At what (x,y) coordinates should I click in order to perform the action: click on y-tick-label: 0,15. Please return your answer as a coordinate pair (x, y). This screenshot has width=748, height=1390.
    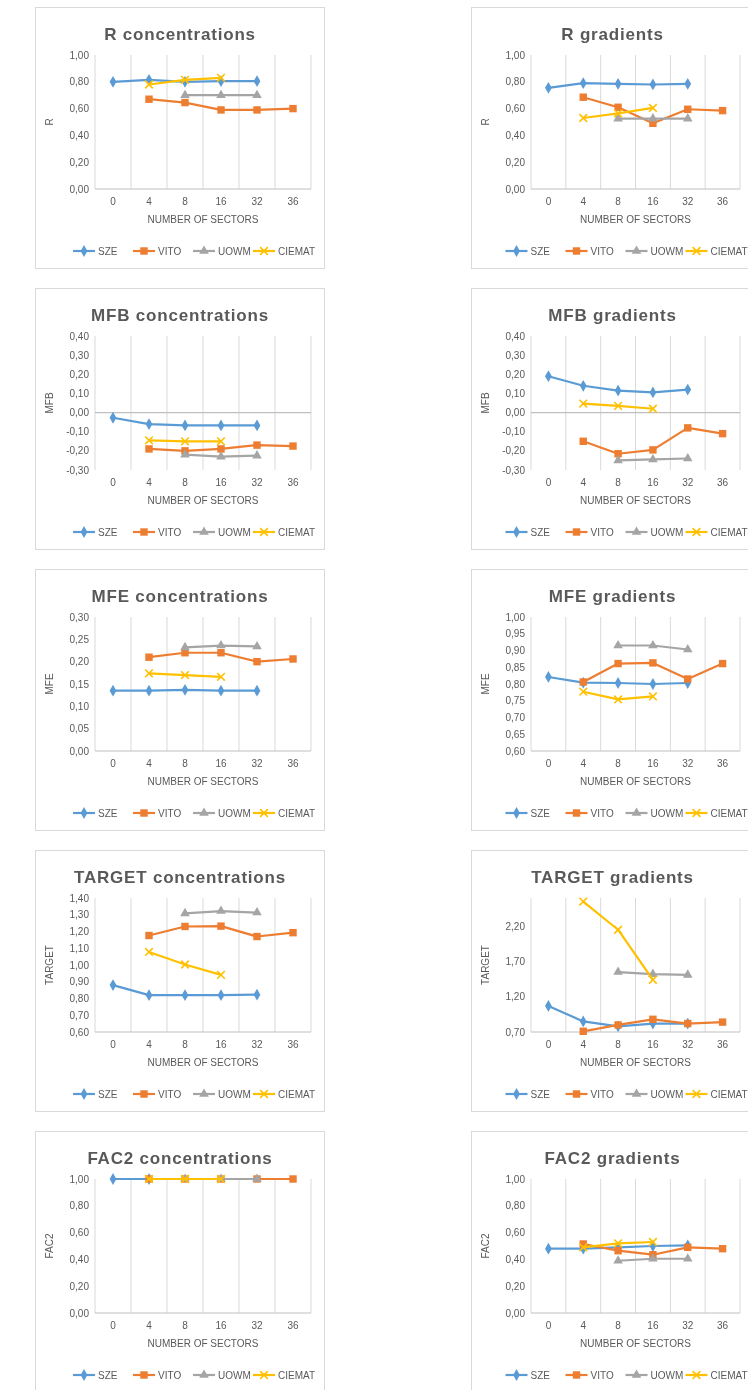
    Looking at the image, I should click on (79, 684).